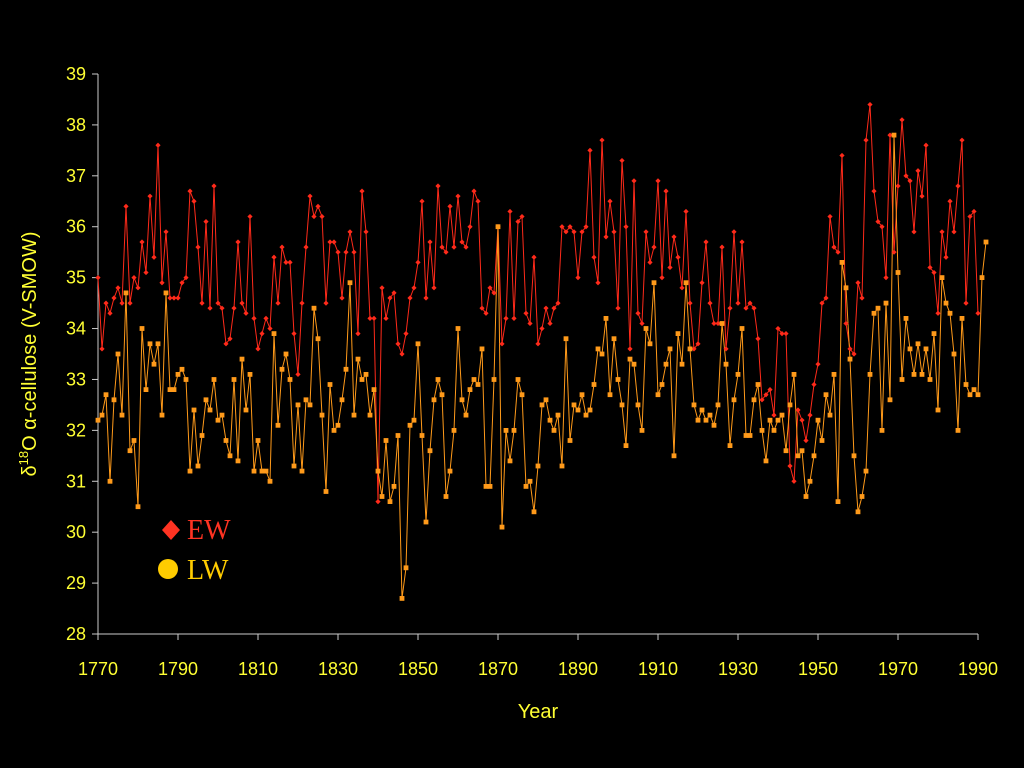 This screenshot has height=768, width=1024. What do you see at coordinates (76, 430) in the screenshot?
I see `y-tick-label: 32` at bounding box center [76, 430].